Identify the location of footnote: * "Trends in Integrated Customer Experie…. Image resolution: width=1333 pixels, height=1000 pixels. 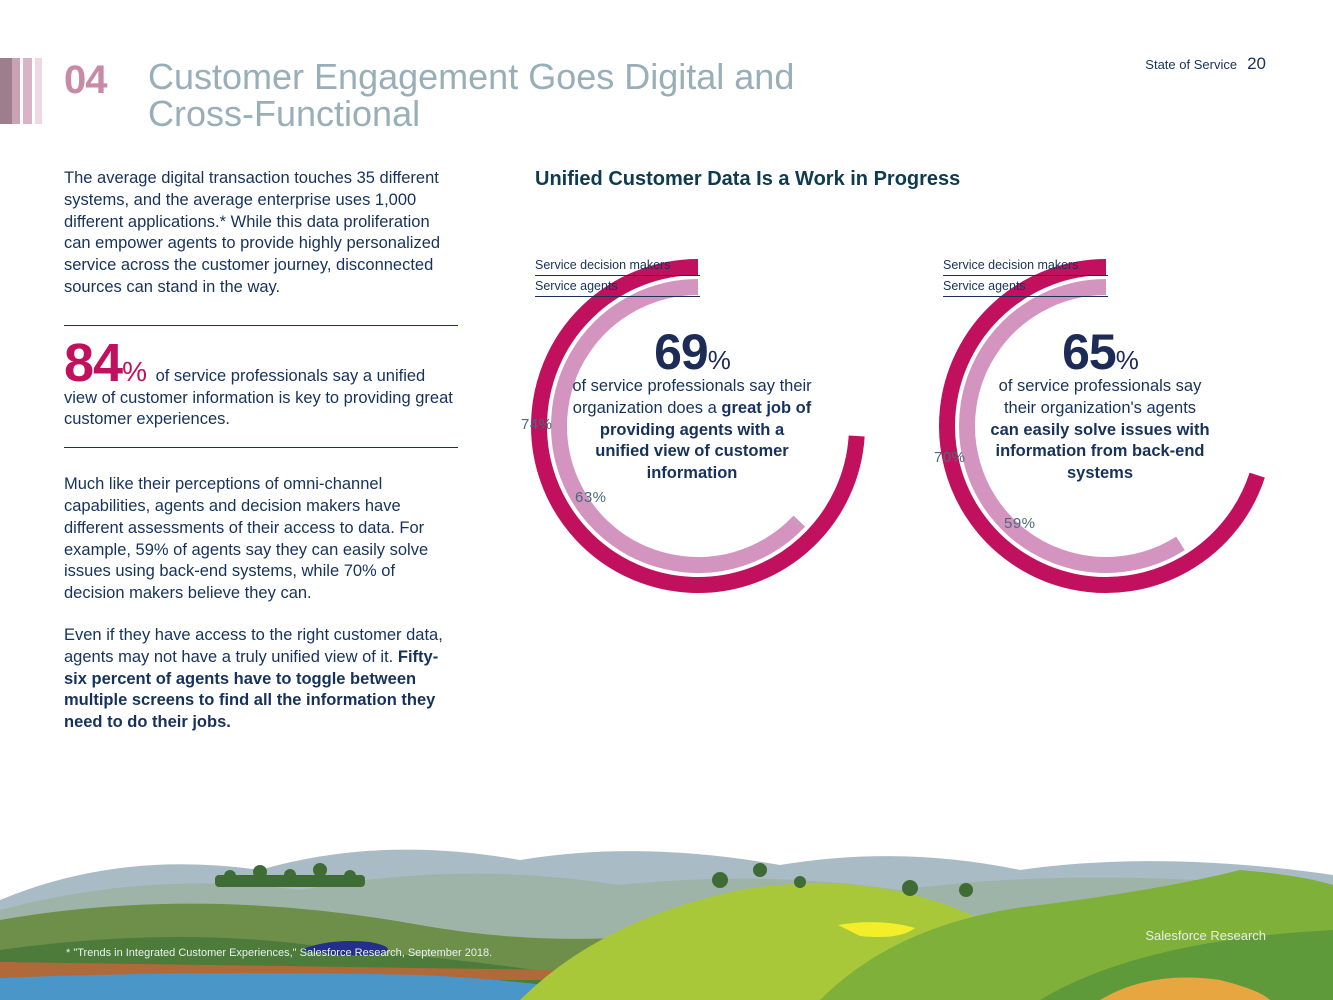
(279, 953).